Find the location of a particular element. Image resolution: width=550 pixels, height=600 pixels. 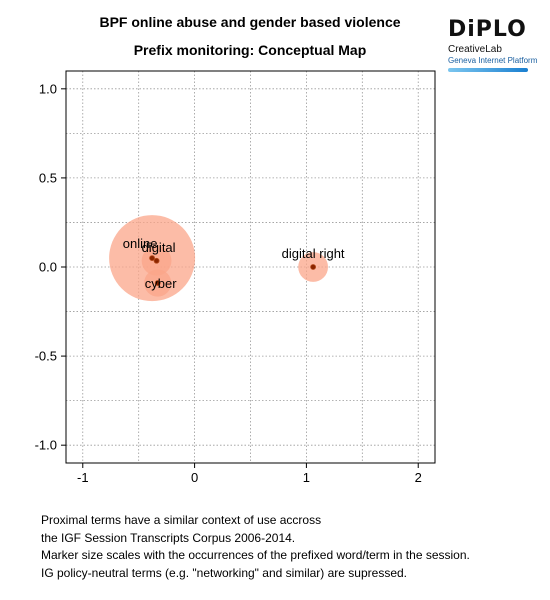

data-label: digital is located at coordinates (159, 247).